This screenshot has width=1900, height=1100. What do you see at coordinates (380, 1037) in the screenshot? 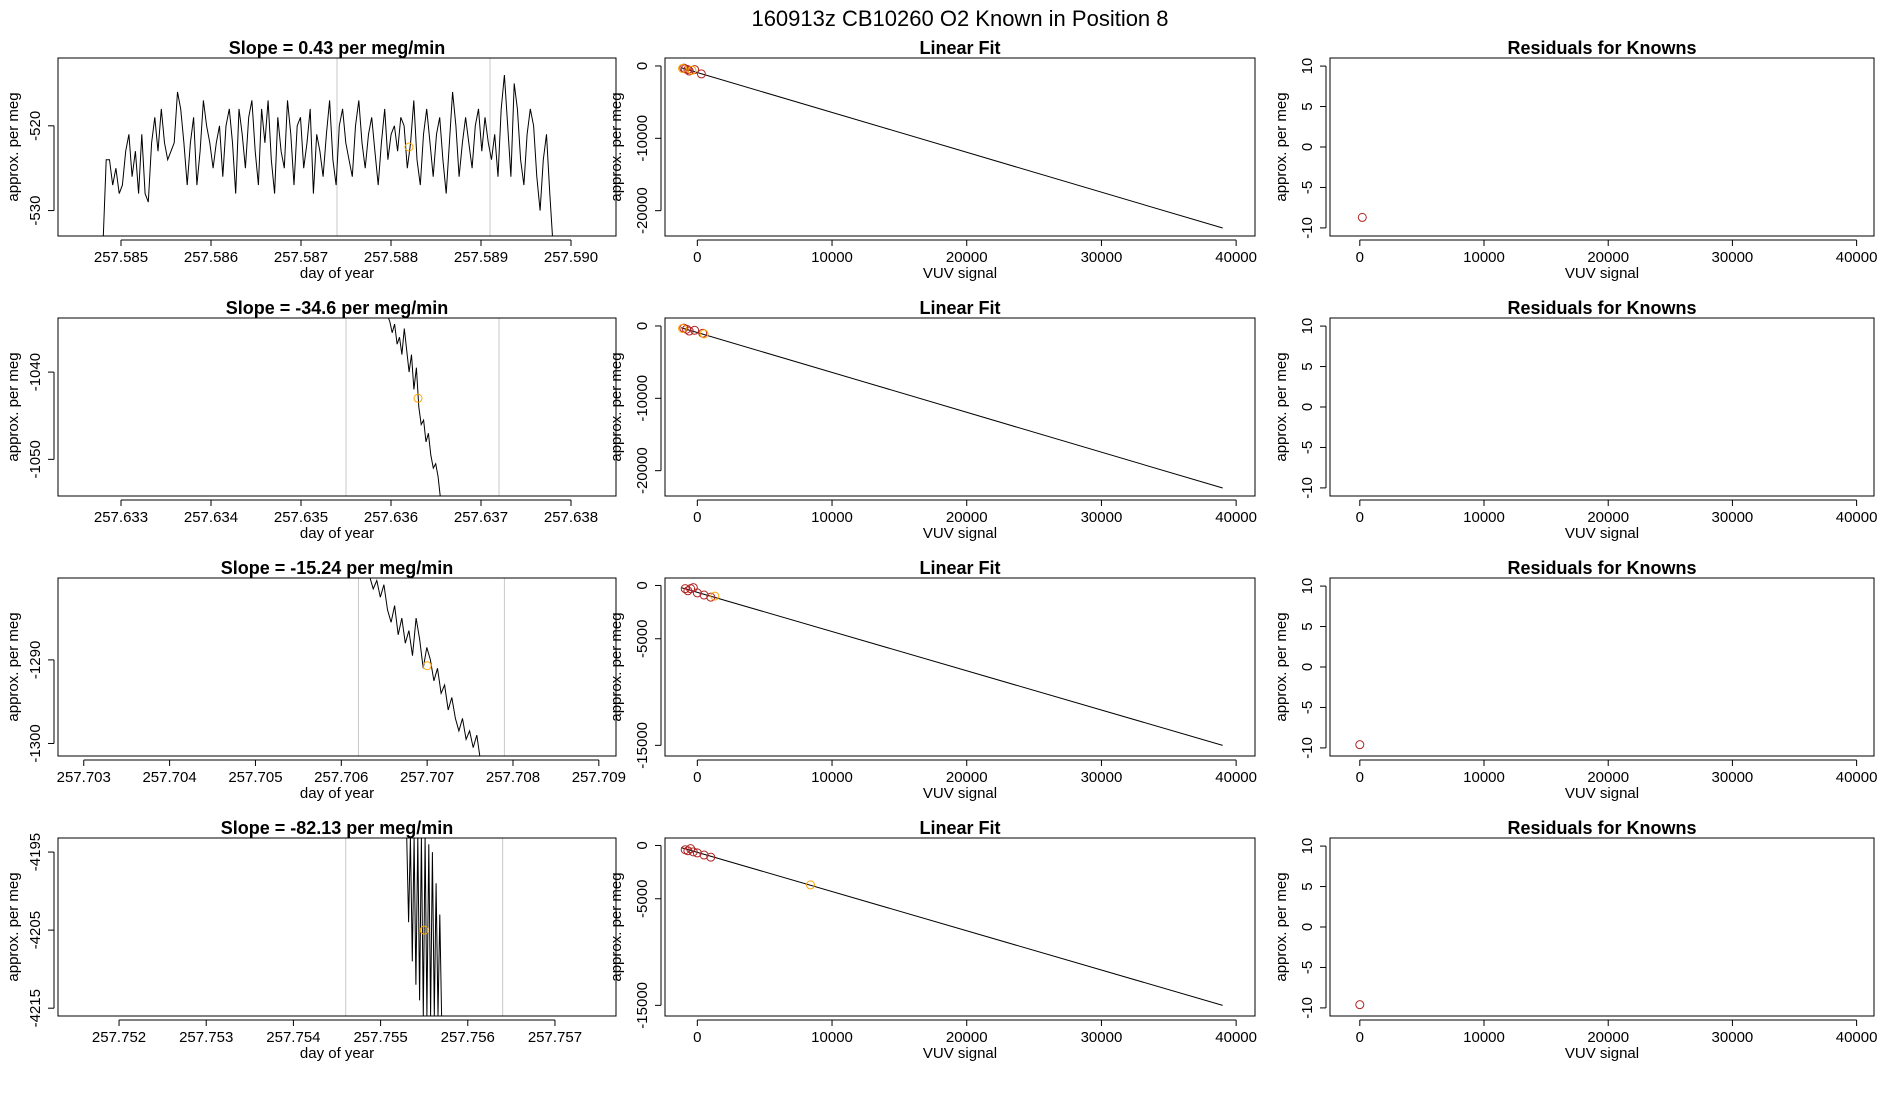
I see `x-tick-label: 257.755` at bounding box center [380, 1037].